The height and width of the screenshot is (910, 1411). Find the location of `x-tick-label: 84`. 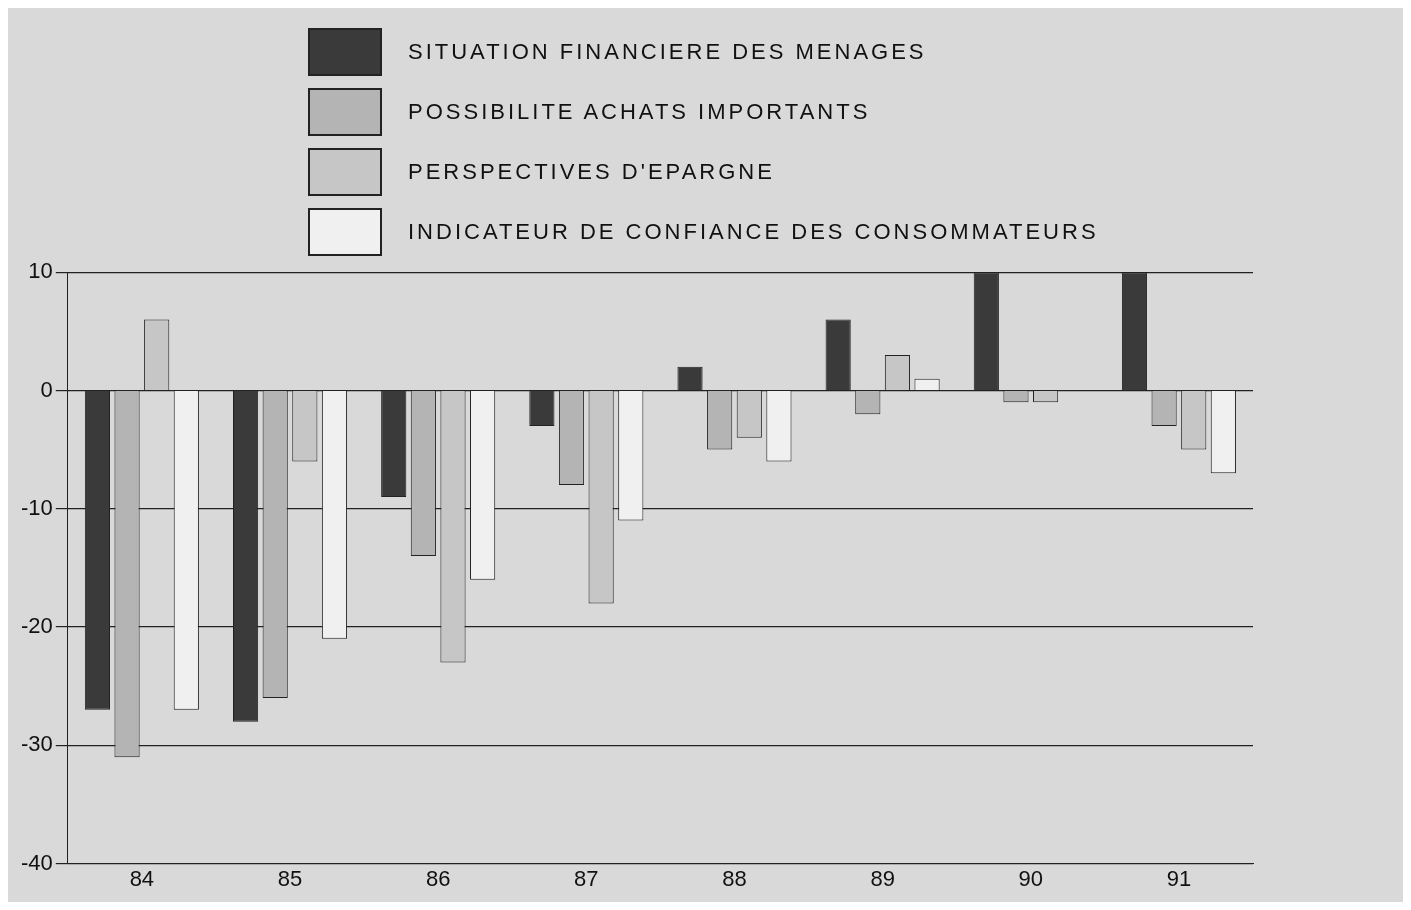

x-tick-label: 84 is located at coordinates (142, 878).